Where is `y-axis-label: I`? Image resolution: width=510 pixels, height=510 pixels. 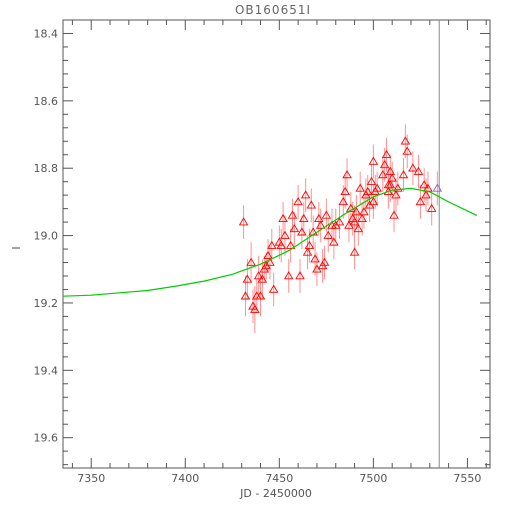
y-axis-label: I is located at coordinates (16, 247).